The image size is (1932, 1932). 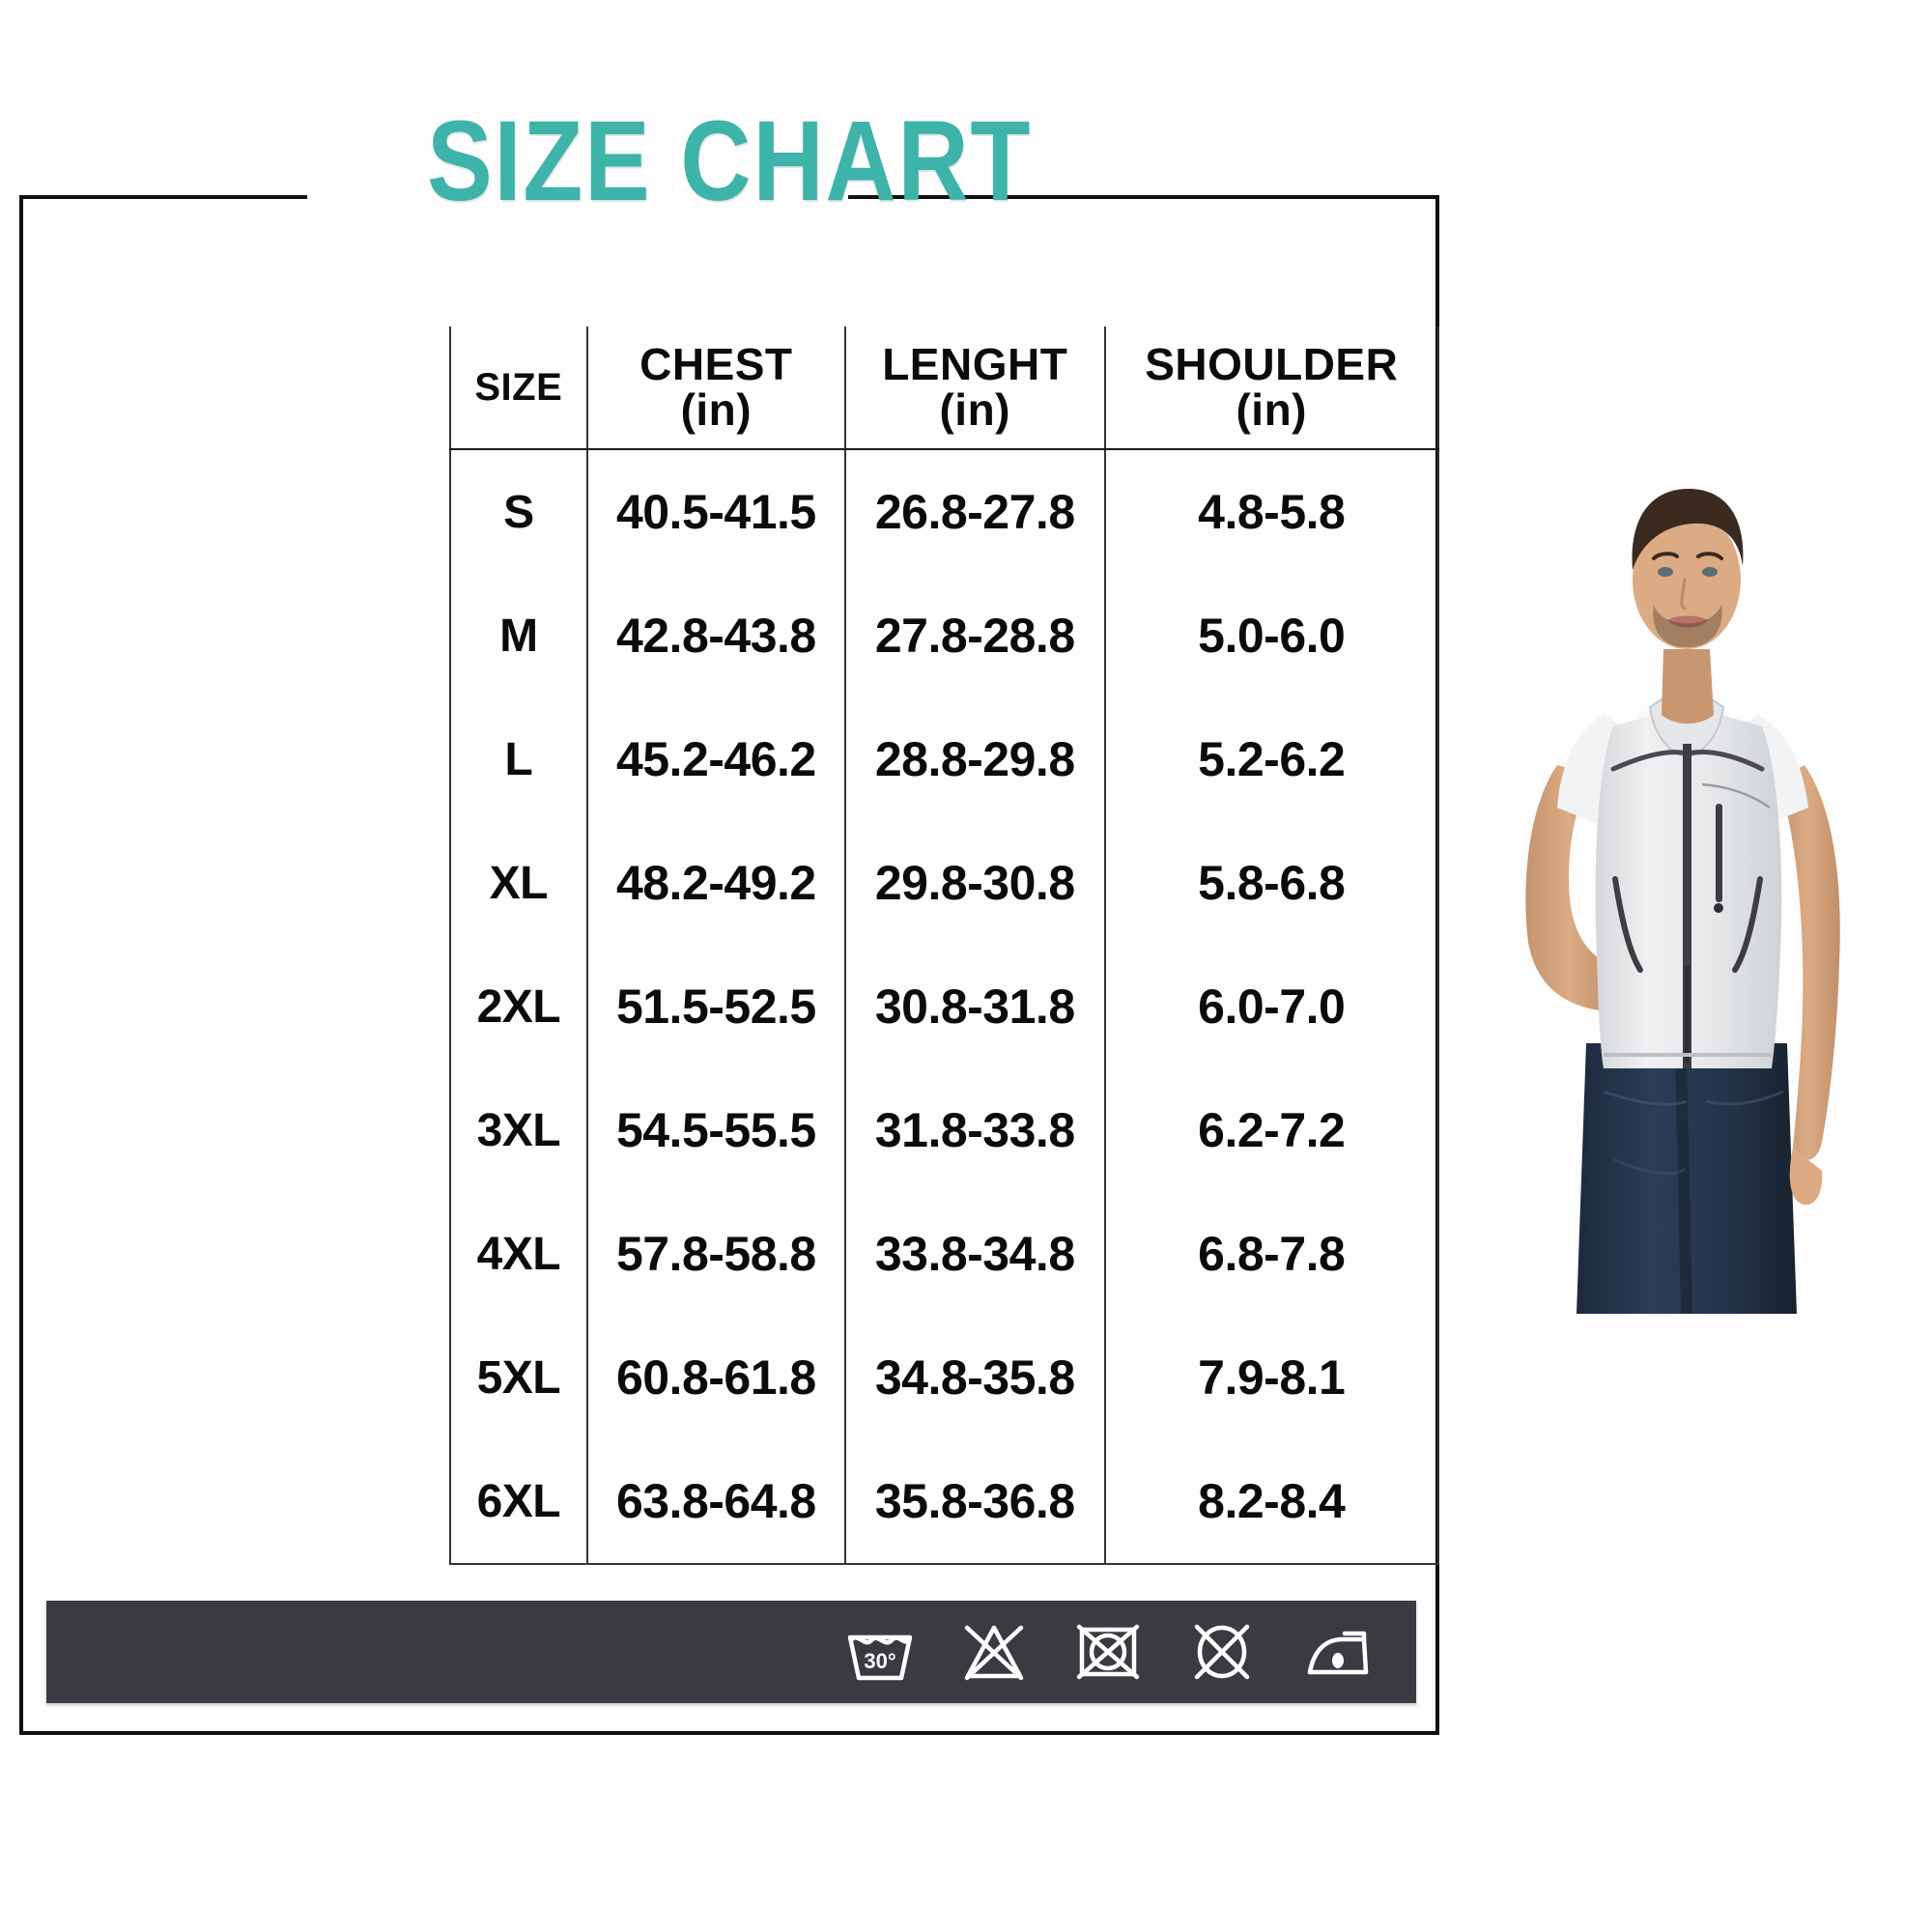 What do you see at coordinates (974, 635) in the screenshot?
I see `cell-length: 27.8-28.8` at bounding box center [974, 635].